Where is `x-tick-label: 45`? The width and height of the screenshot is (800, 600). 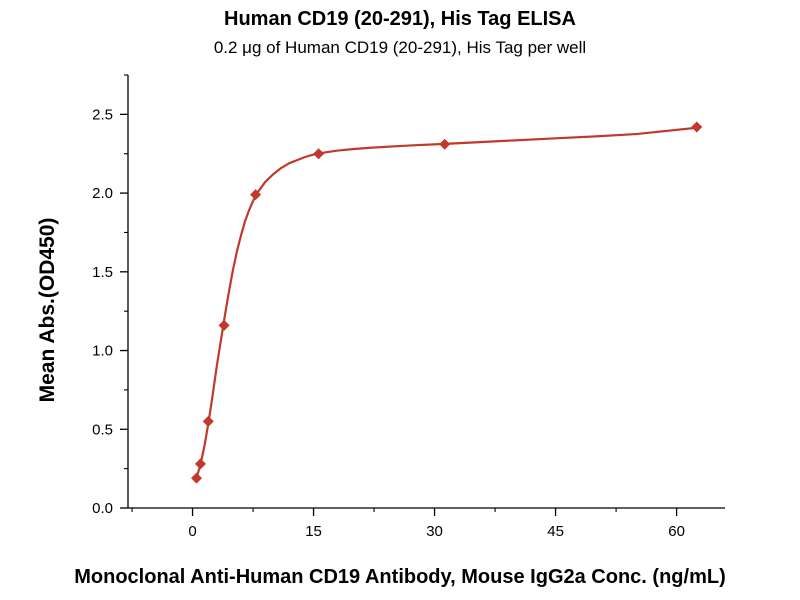
x-tick-label: 45 is located at coordinates (555, 531).